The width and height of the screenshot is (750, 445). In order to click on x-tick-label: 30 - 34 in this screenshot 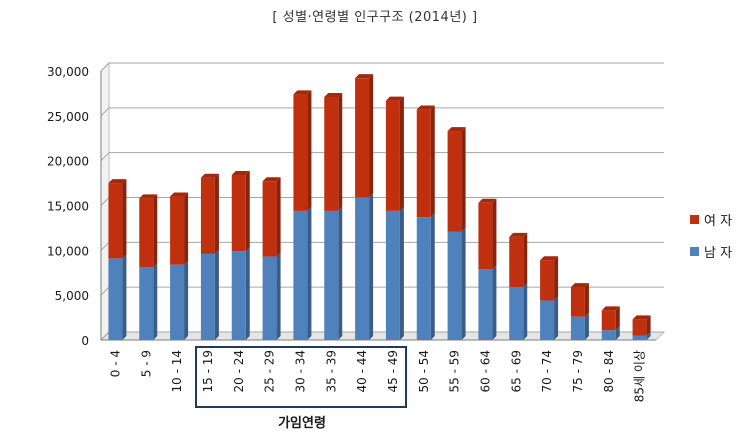, I will do `click(300, 371)`.